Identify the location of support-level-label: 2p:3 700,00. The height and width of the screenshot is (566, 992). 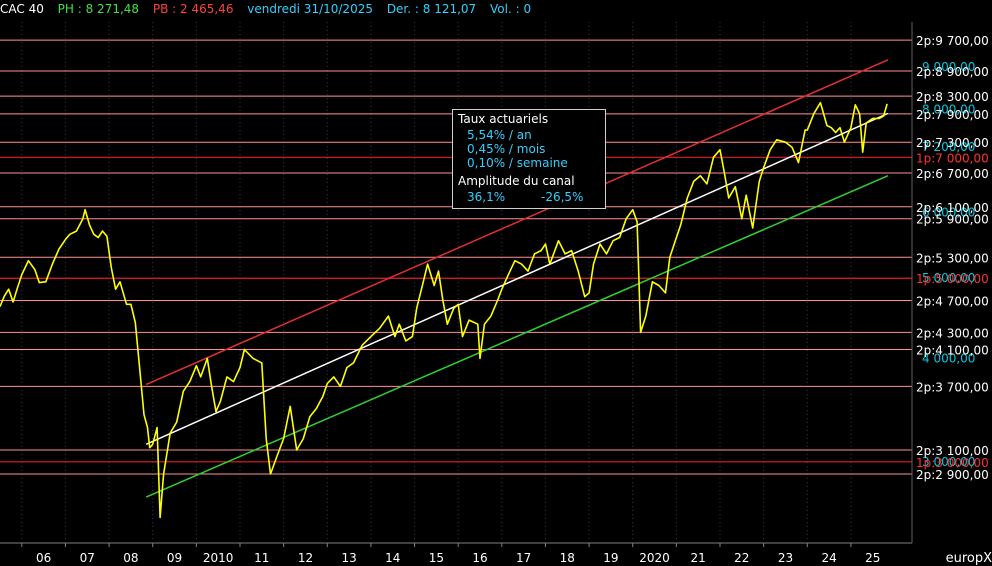
(952, 387).